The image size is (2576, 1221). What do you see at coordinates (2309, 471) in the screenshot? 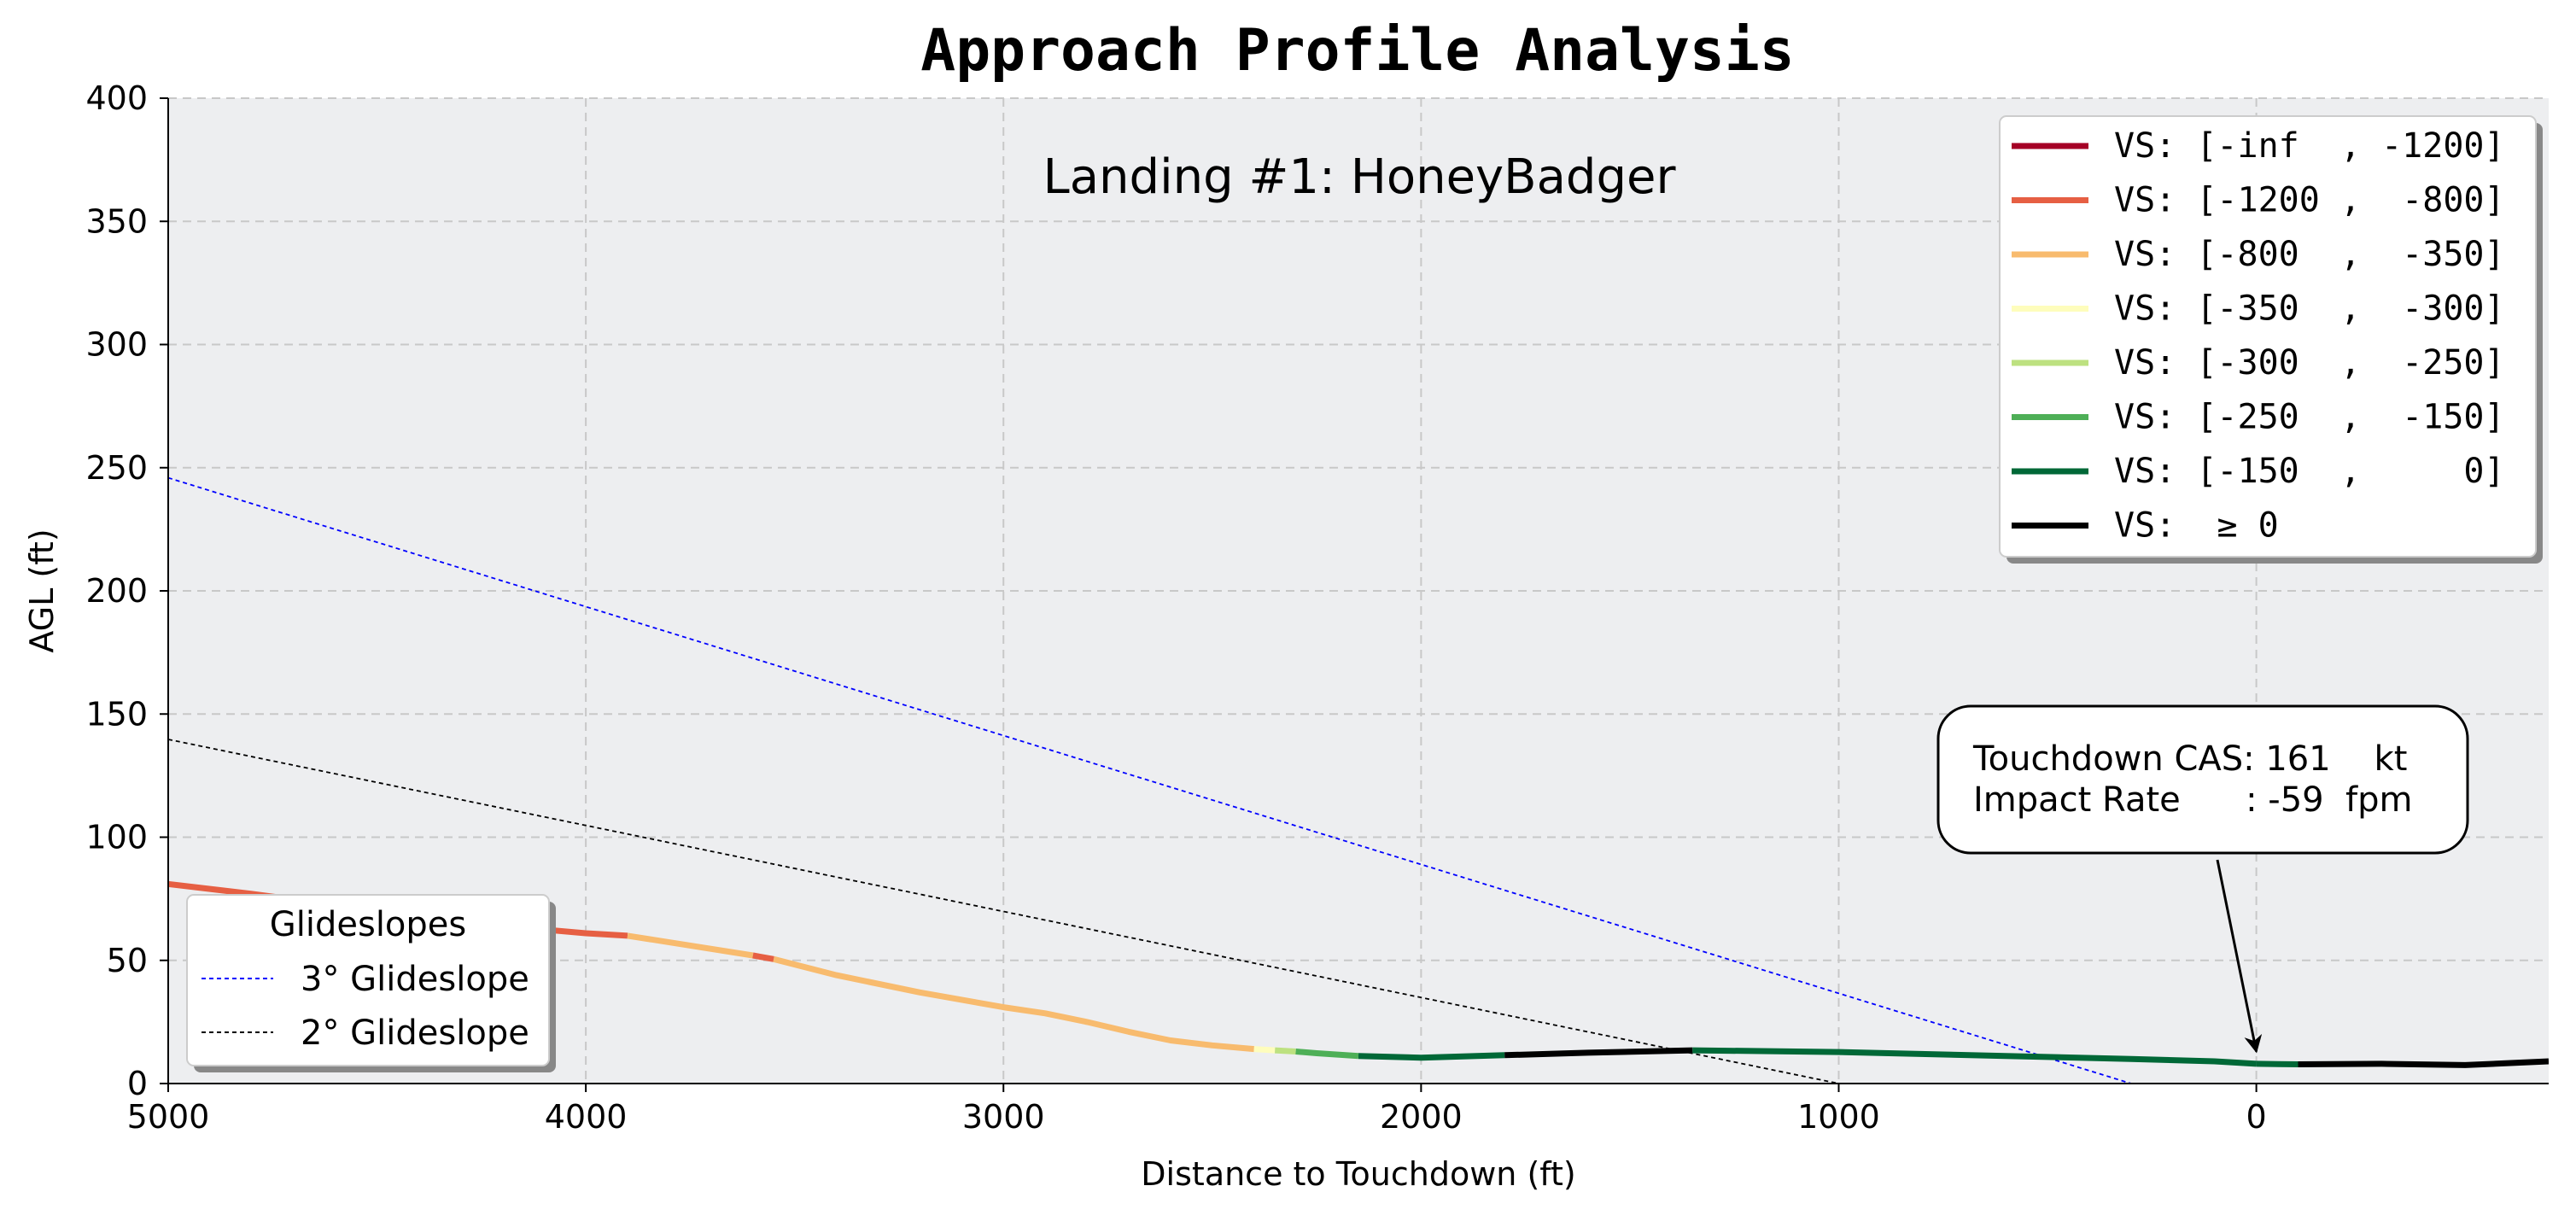
I see `vs-legend-label: VS: [-150 , 0]` at bounding box center [2309, 471].